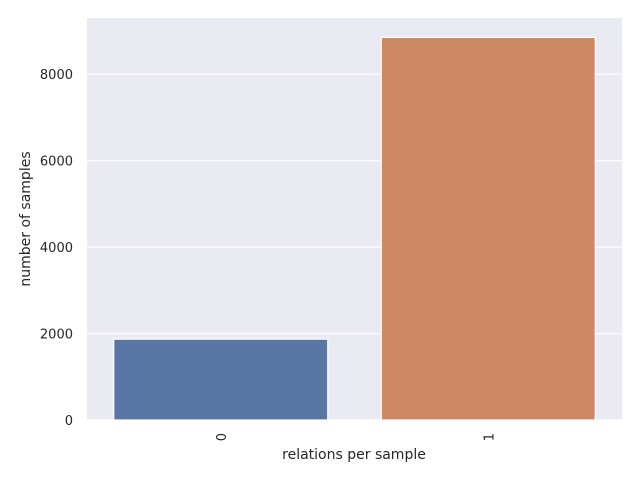 The image size is (640, 480). What do you see at coordinates (56, 335) in the screenshot?
I see `y-tick-label-2000: 2000` at bounding box center [56, 335].